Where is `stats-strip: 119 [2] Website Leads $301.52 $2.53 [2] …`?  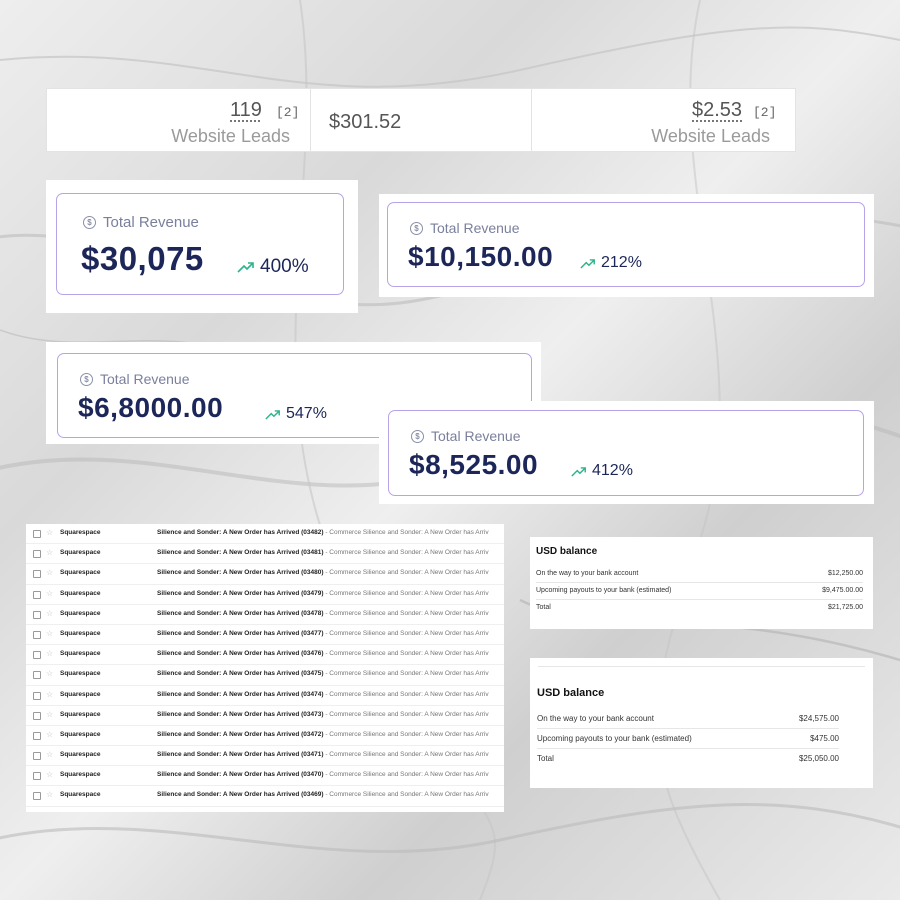 stats-strip: 119 [2] Website Leads $301.52 $2.53 [2] … is located at coordinates (421, 120).